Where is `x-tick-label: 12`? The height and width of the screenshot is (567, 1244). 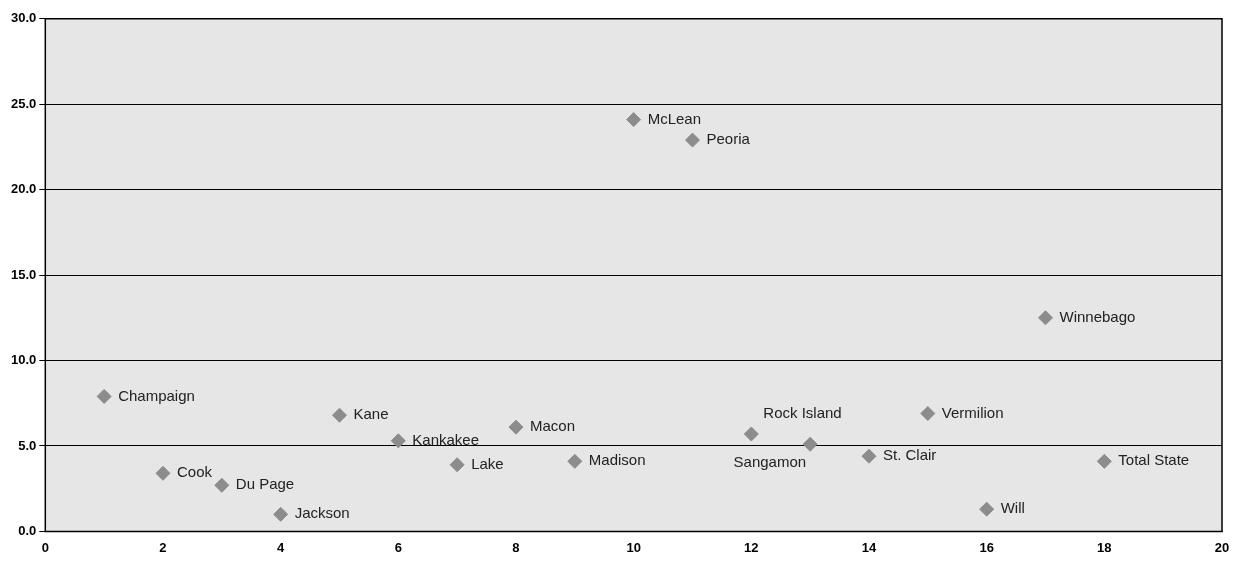 x-tick-label: 12 is located at coordinates (751, 547).